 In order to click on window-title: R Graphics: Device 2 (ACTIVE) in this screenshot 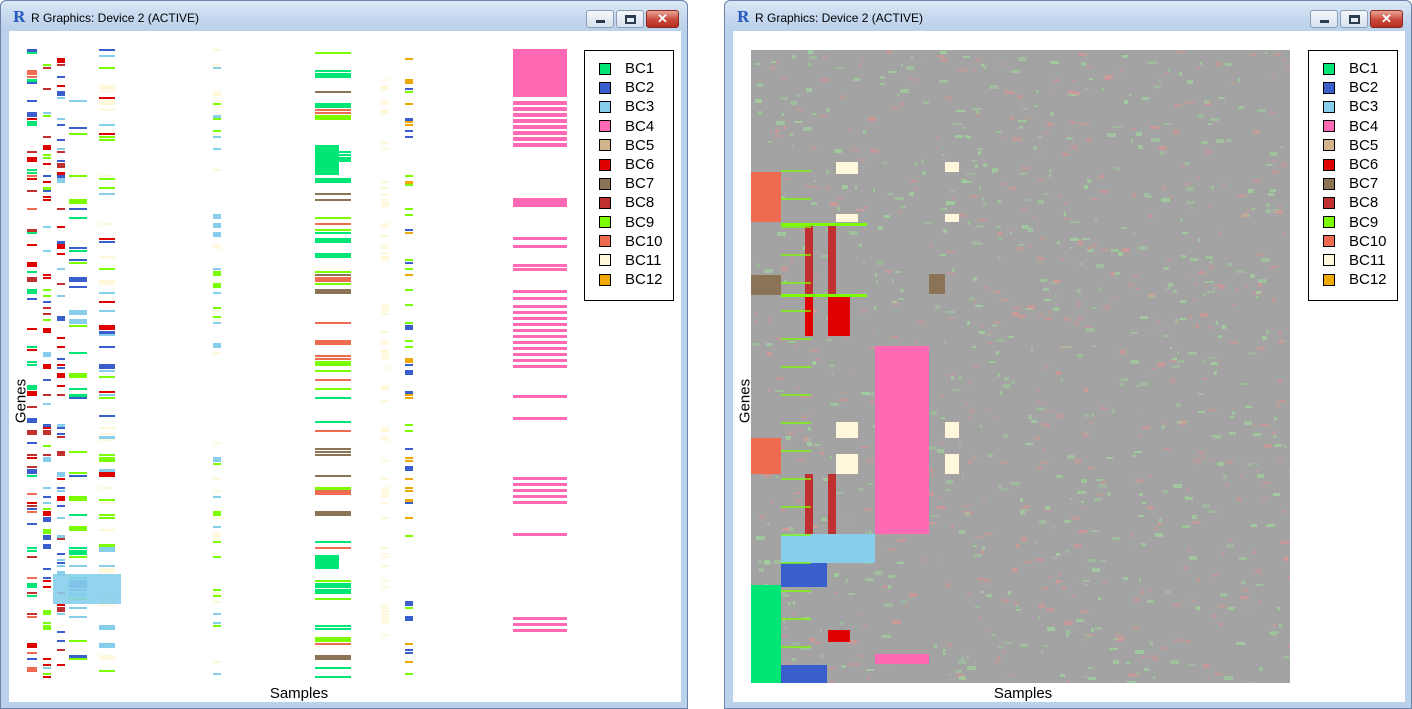, I will do `click(839, 18)`.